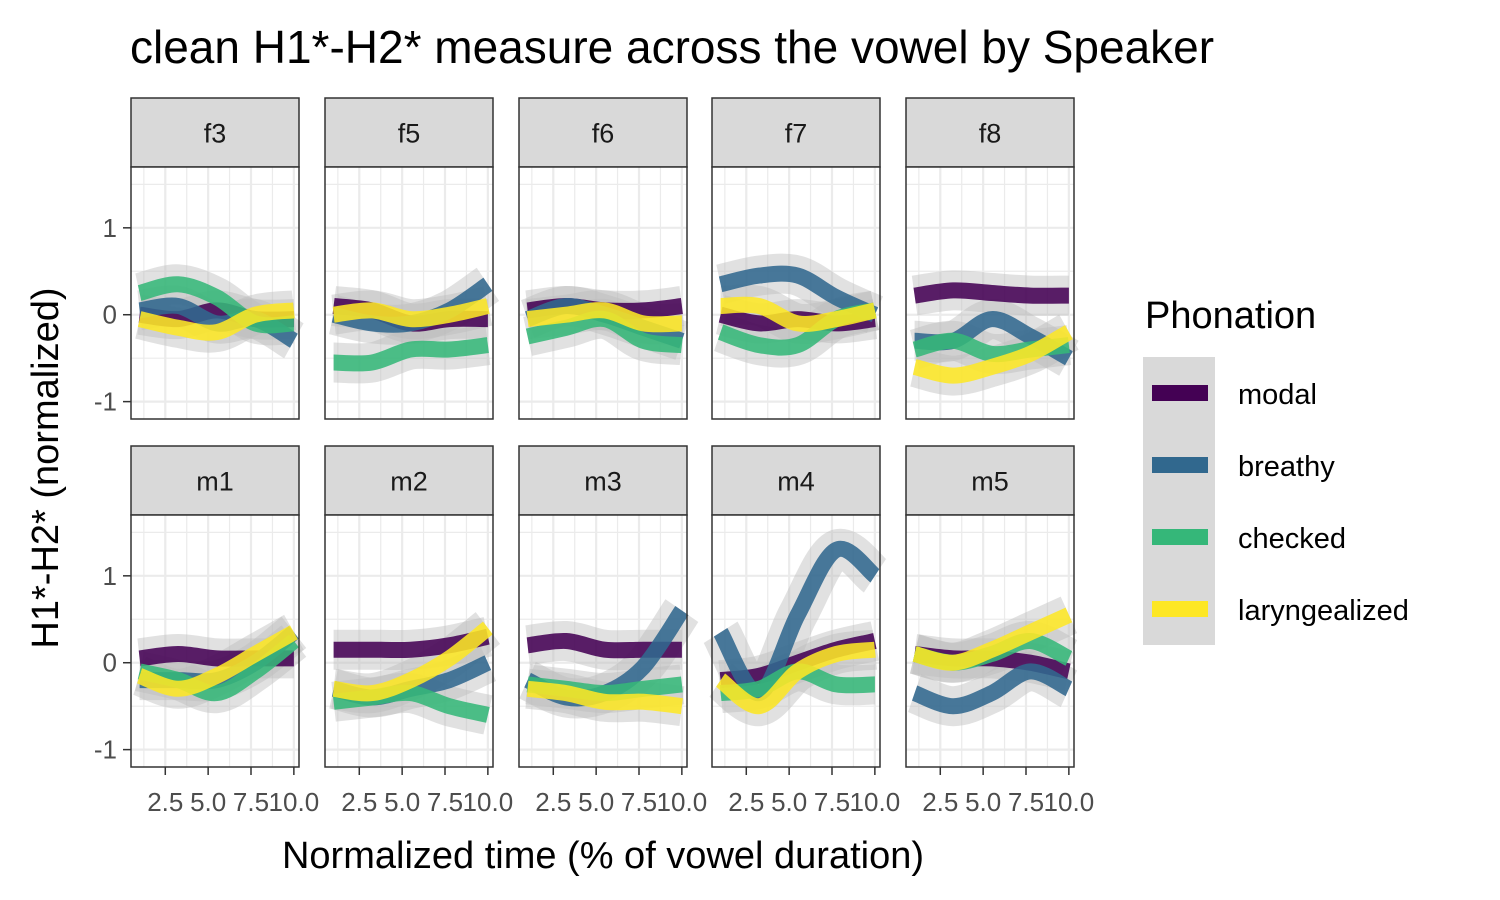 The image size is (1500, 900). What do you see at coordinates (1286, 467) in the screenshot?
I see `legend-label-breathy: breathy` at bounding box center [1286, 467].